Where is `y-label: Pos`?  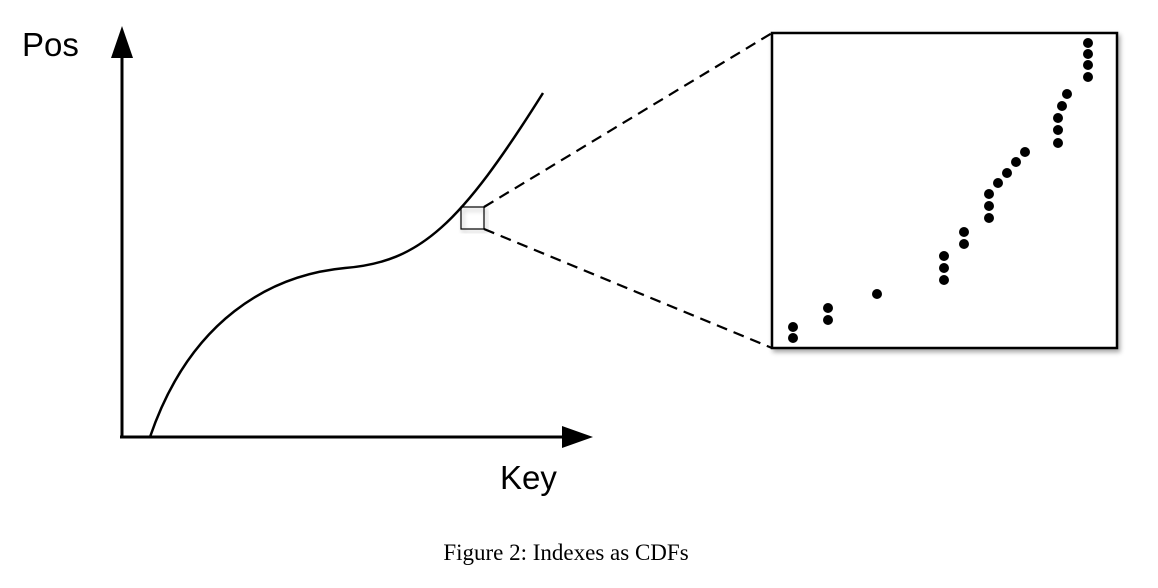
y-label: Pos is located at coordinates (50, 44).